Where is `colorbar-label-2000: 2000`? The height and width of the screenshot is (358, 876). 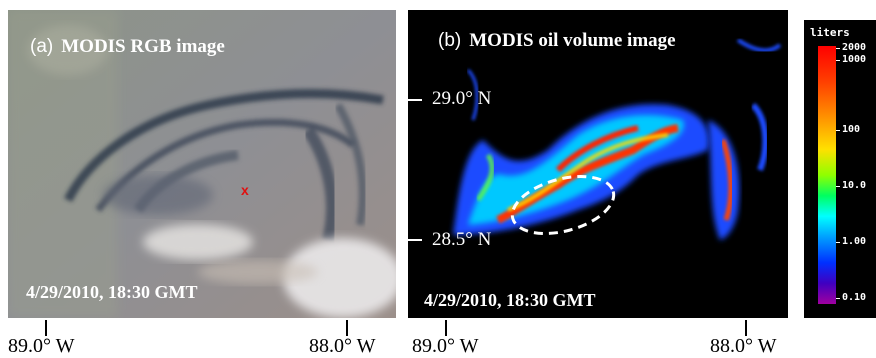
colorbar-label-2000: 2000 is located at coordinates (854, 47).